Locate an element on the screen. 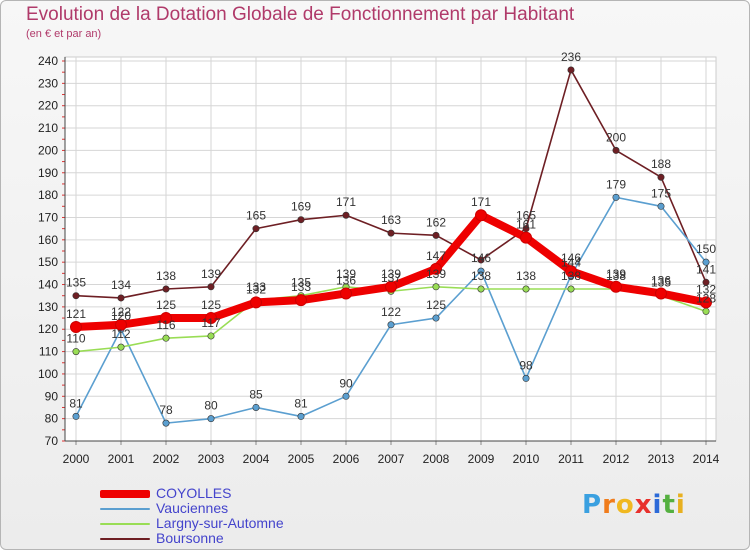 Image resolution: width=750 pixels, height=550 pixels. data-label: 134 is located at coordinates (121, 285).